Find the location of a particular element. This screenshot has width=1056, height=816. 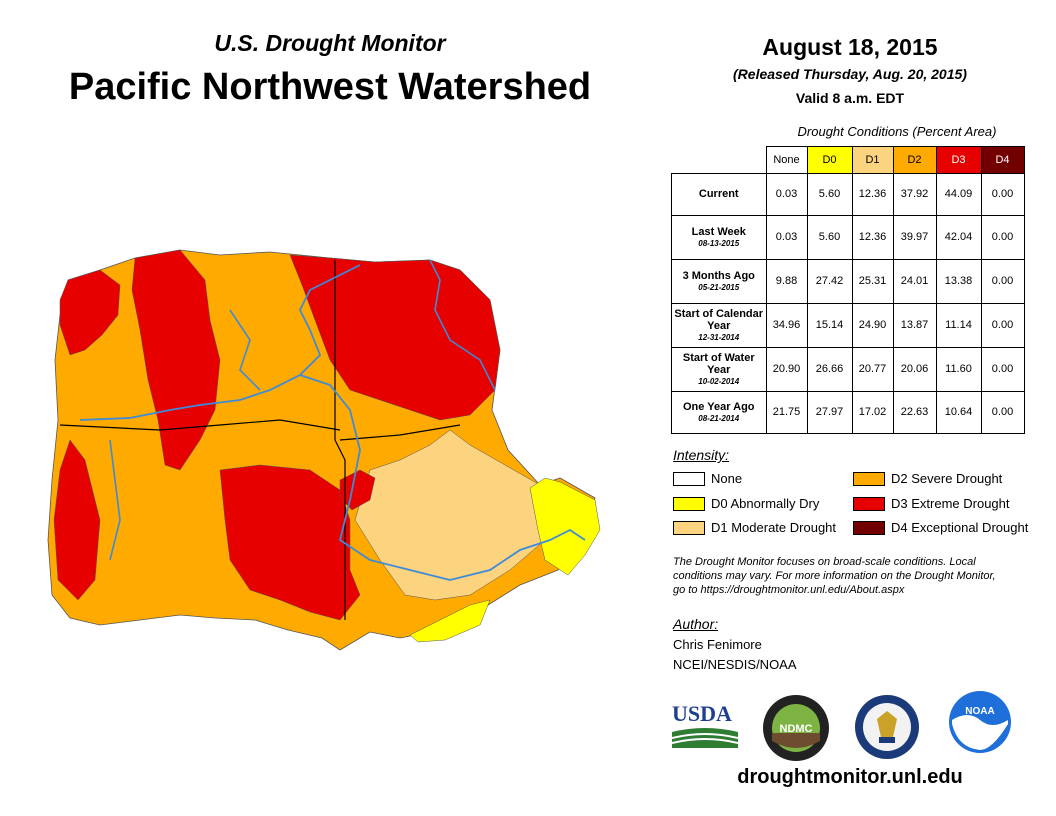

cell-value: 37.92 is located at coordinates (914, 194).